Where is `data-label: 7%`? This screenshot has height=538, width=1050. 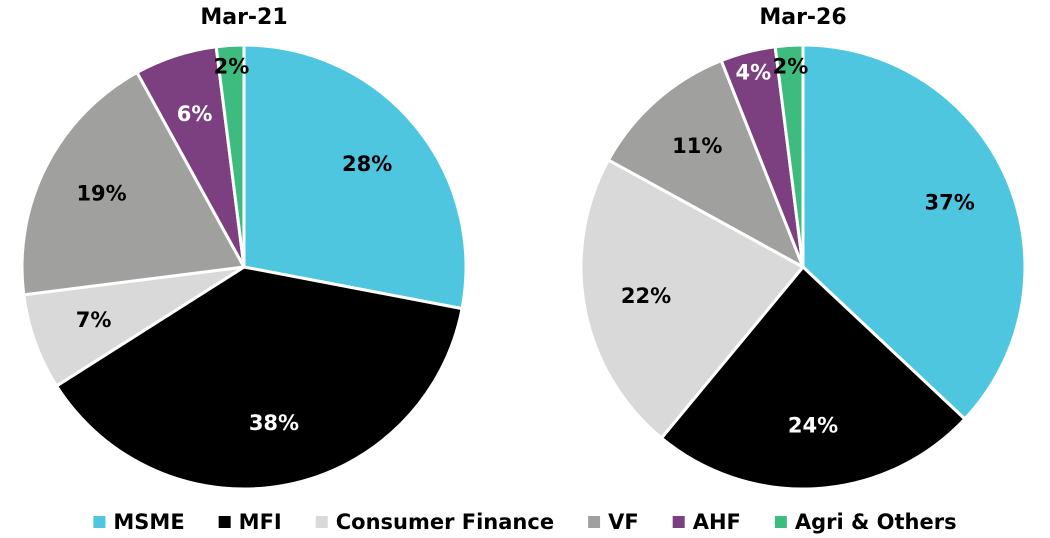 data-label: 7% is located at coordinates (94, 320).